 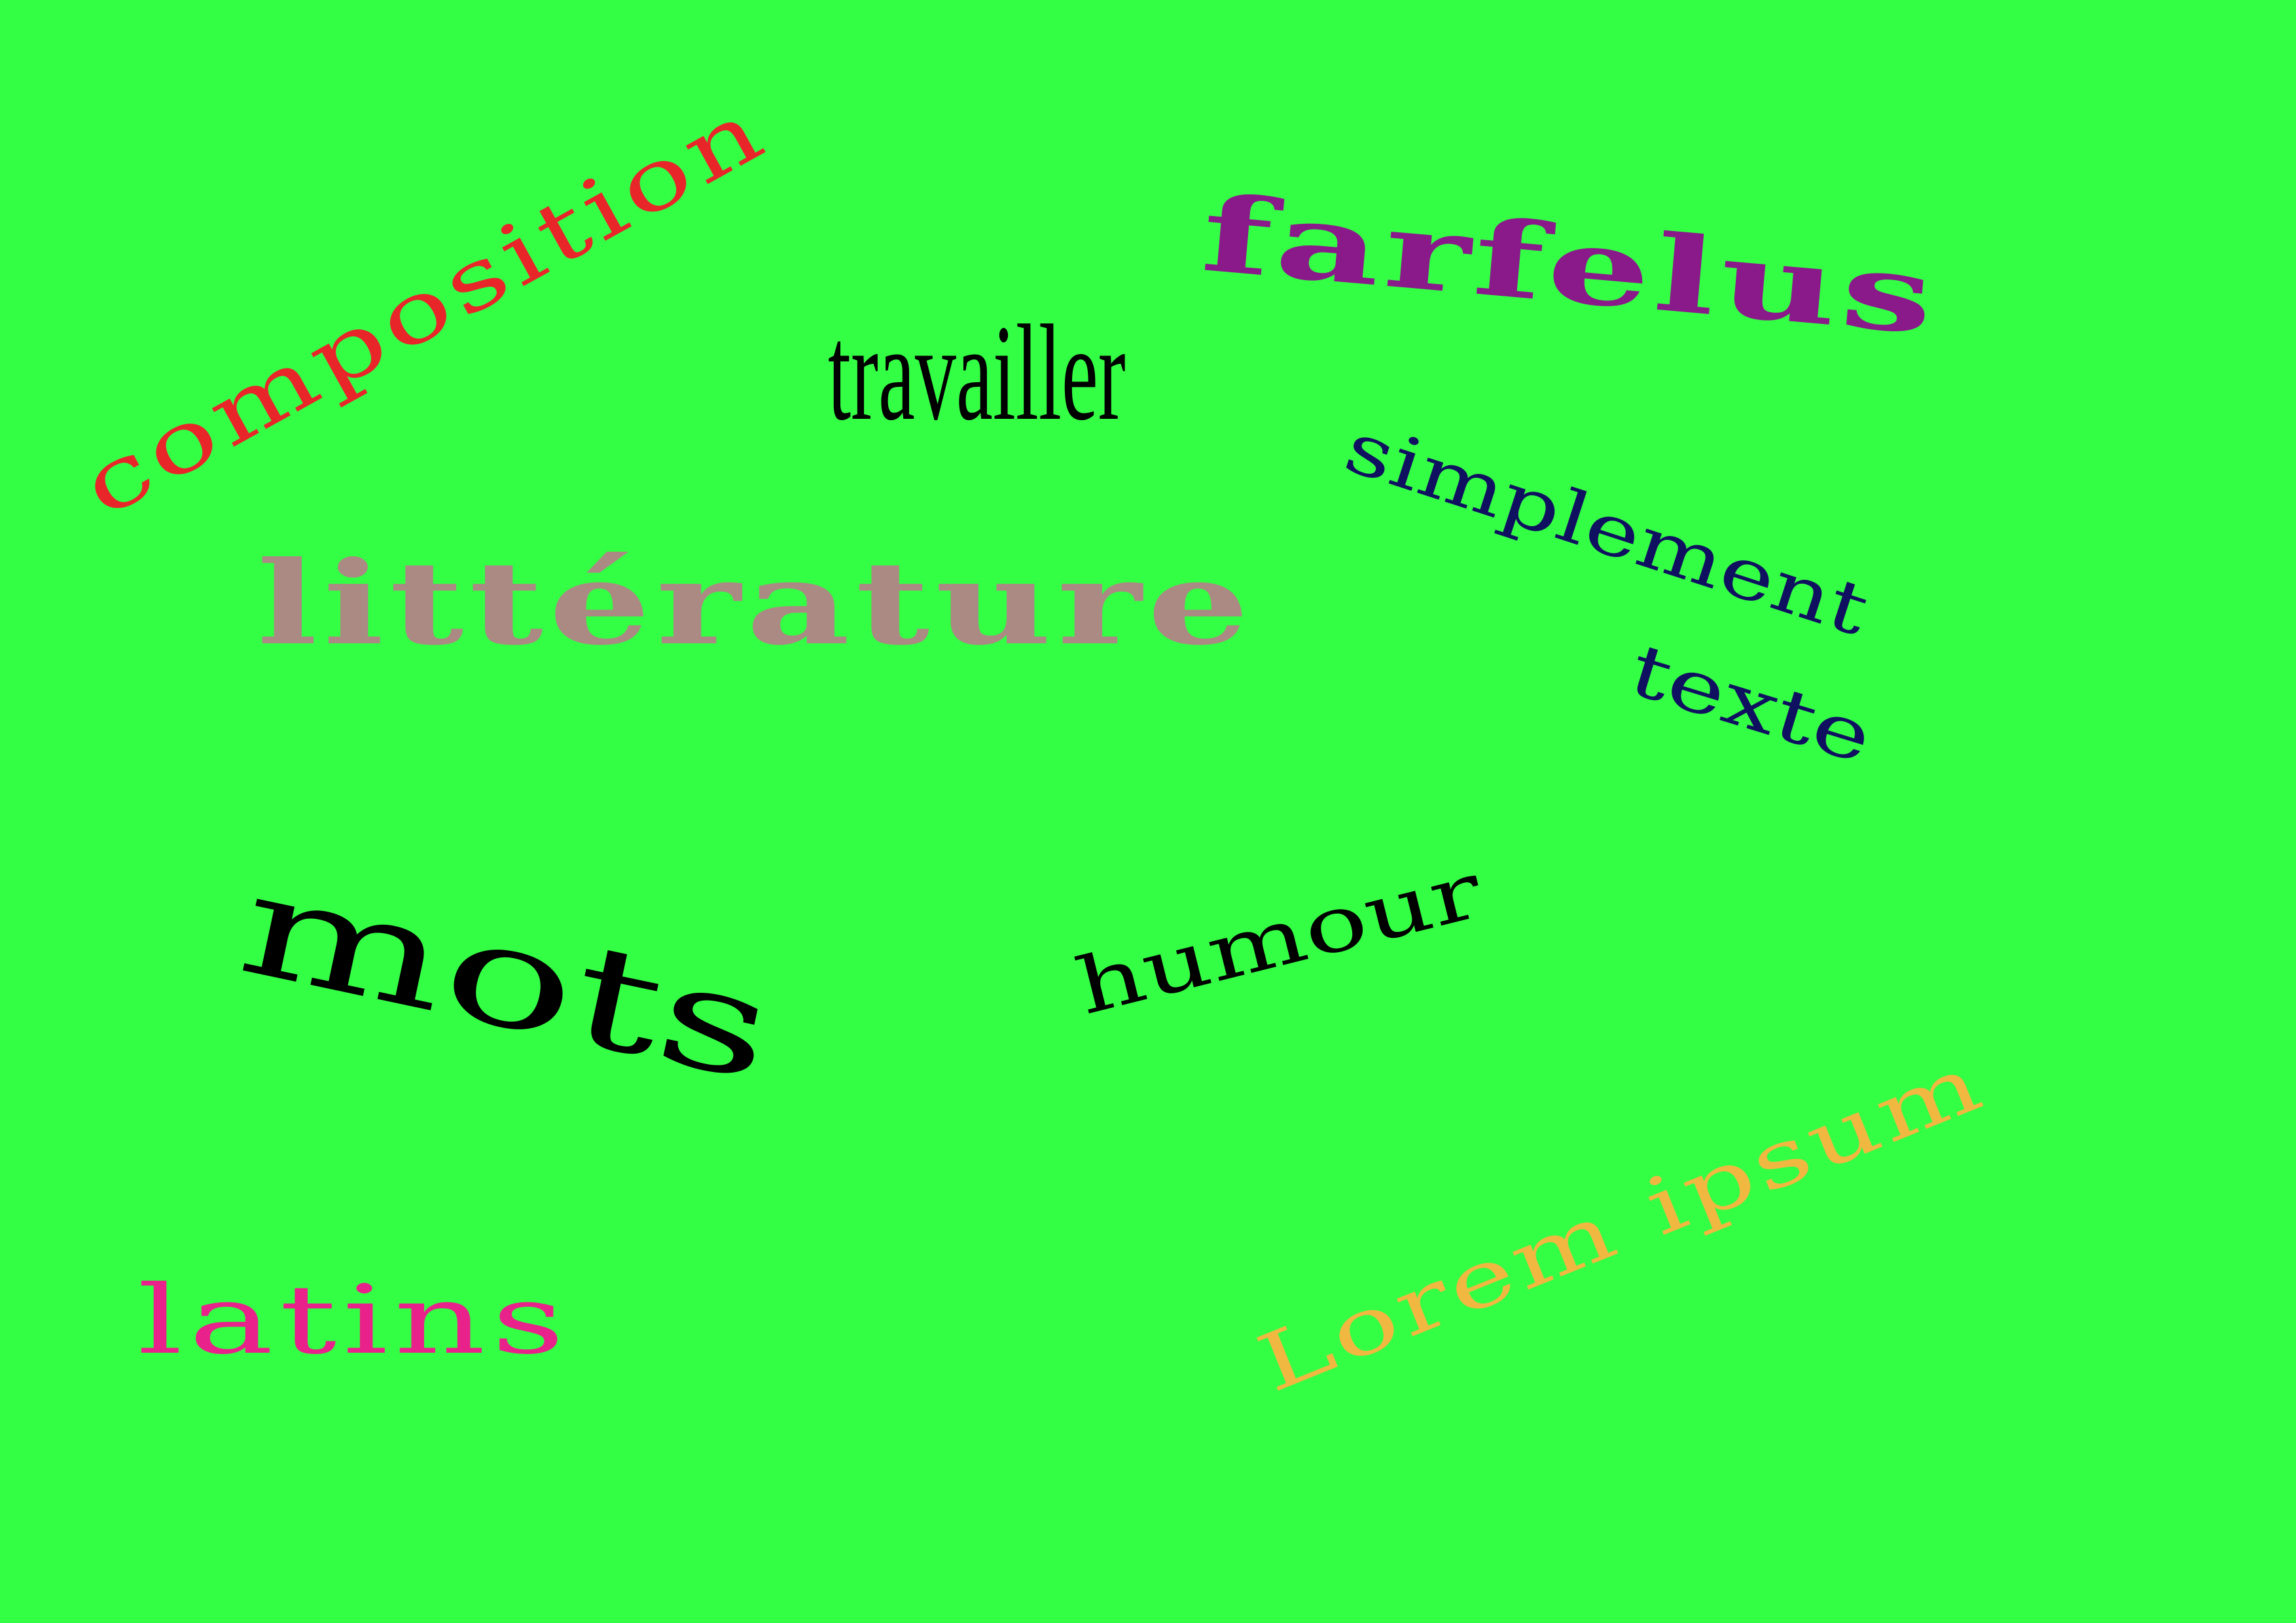 I want to click on word-travailler: travailler, so click(x=977, y=373).